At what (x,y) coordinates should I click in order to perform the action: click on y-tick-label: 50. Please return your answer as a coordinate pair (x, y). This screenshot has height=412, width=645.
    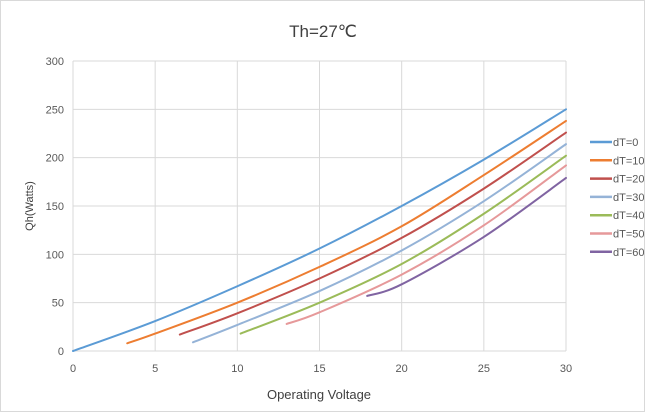
    Looking at the image, I should click on (58, 304).